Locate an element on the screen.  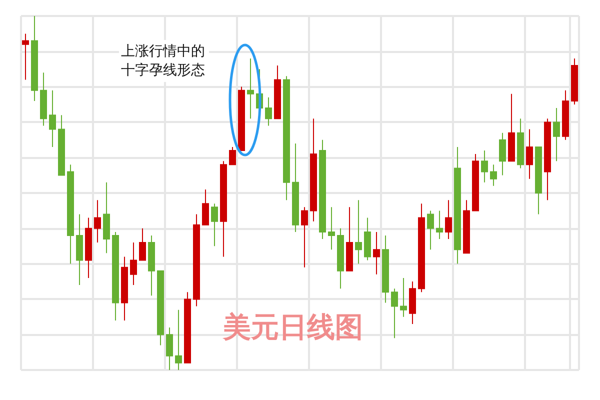
text: 美元日线图 is located at coordinates (292, 327).